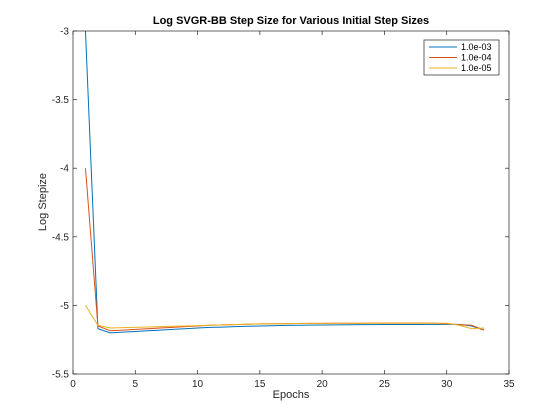 The height and width of the screenshot is (420, 560). What do you see at coordinates (64, 32) in the screenshot?
I see `y-tick-label-5: -3` at bounding box center [64, 32].